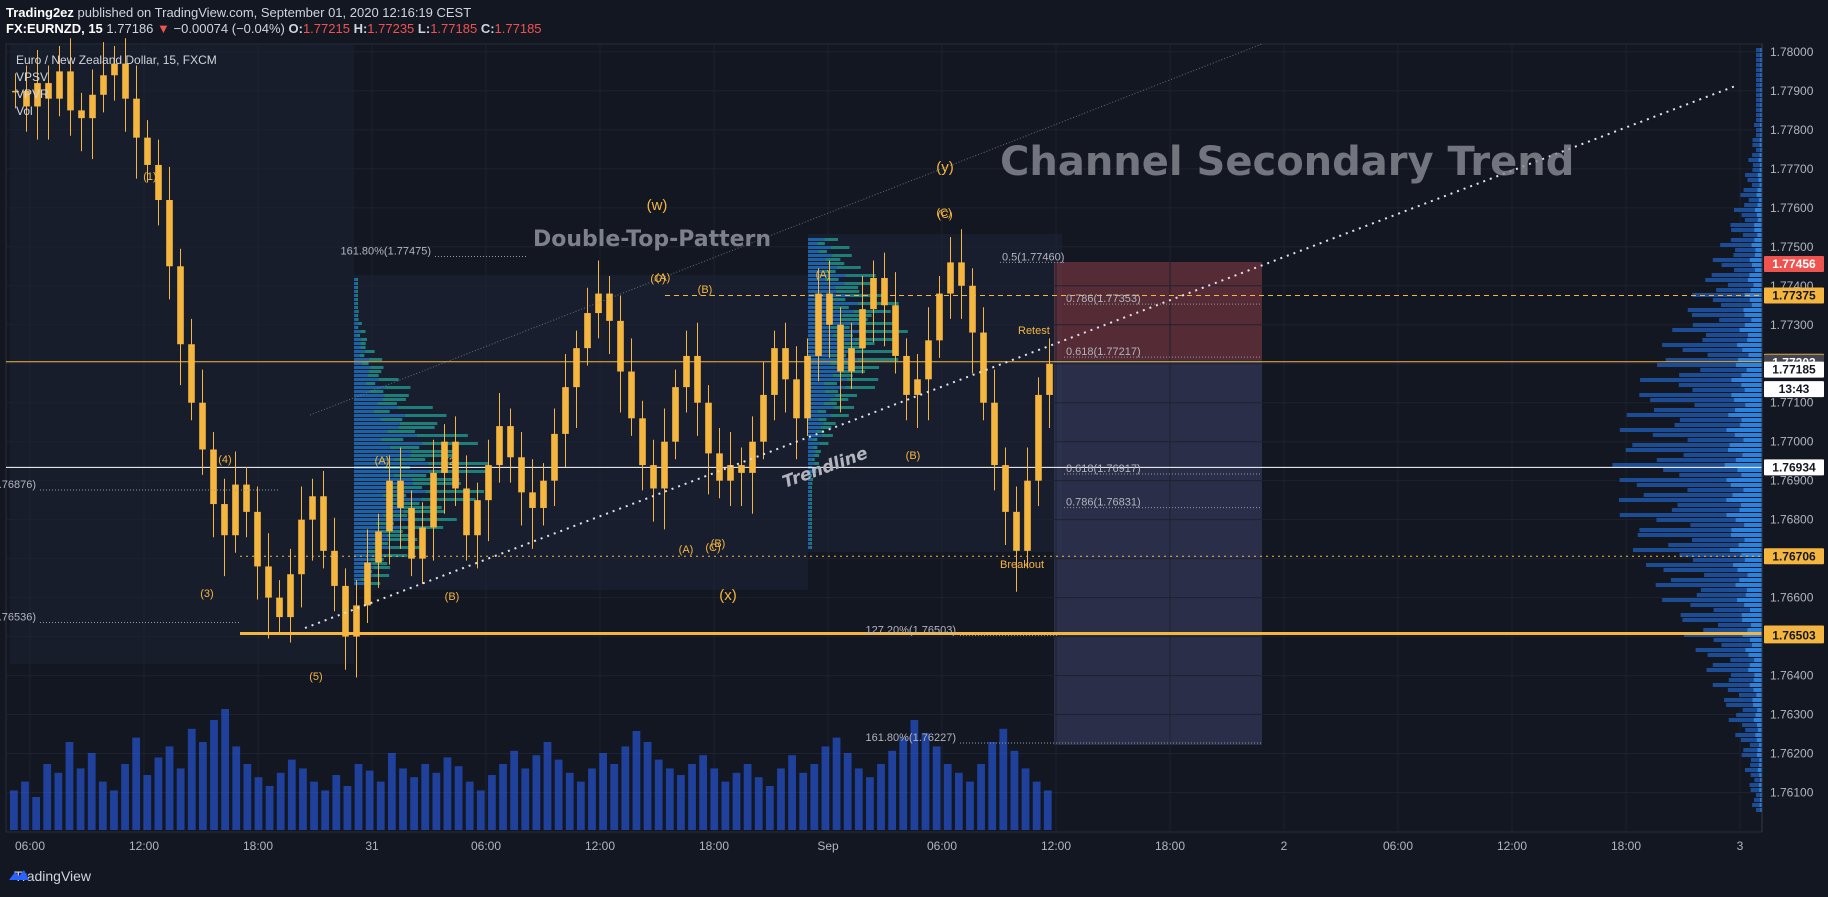 This screenshot has width=1828, height=897. Describe the element at coordinates (1792, 130) in the screenshot. I see `y-tick-label: 1.77800` at that location.